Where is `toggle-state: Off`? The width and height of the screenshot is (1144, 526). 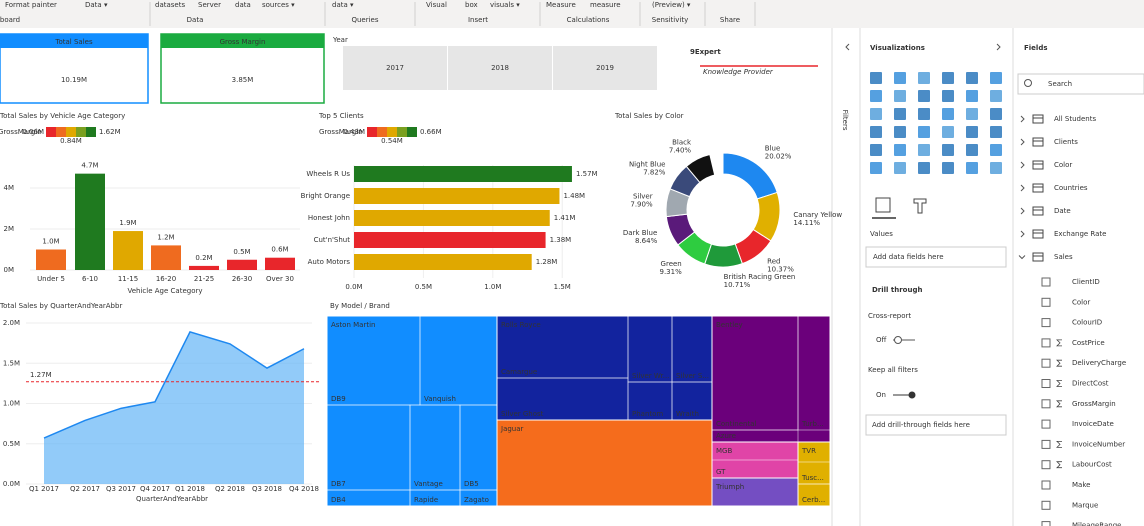
toggle-state: Off is located at coordinates (881, 340).